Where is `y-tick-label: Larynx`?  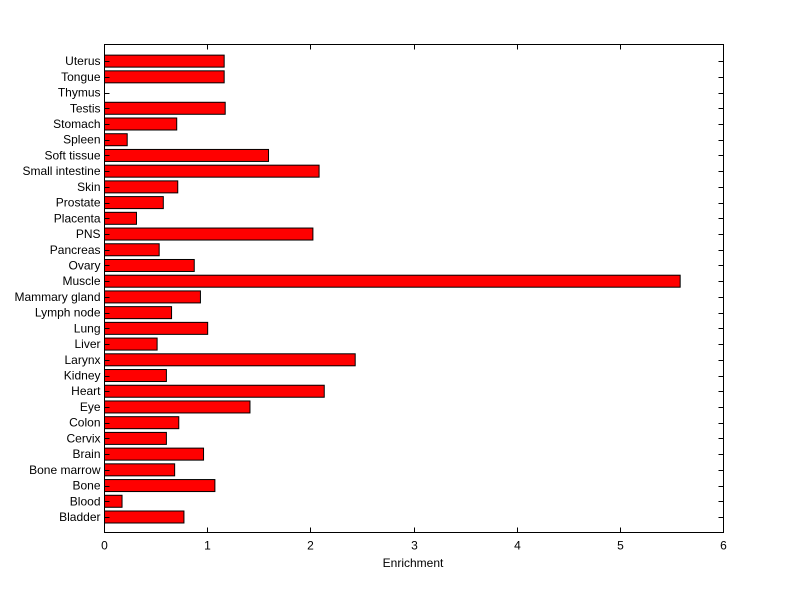
y-tick-label: Larynx is located at coordinates (82, 360).